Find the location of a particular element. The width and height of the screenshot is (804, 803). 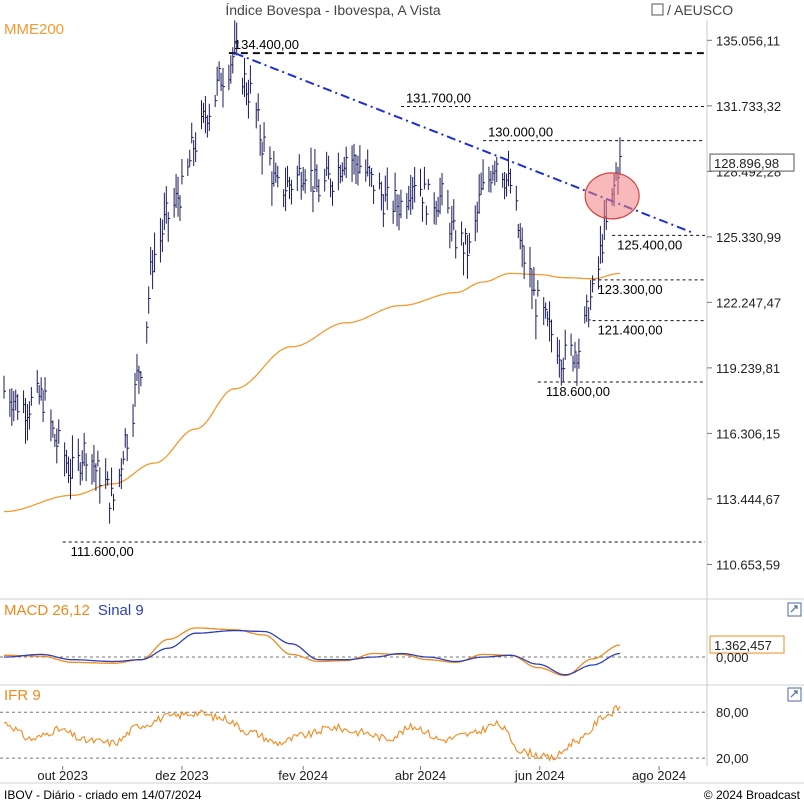

ifr-line is located at coordinates (312, 733).